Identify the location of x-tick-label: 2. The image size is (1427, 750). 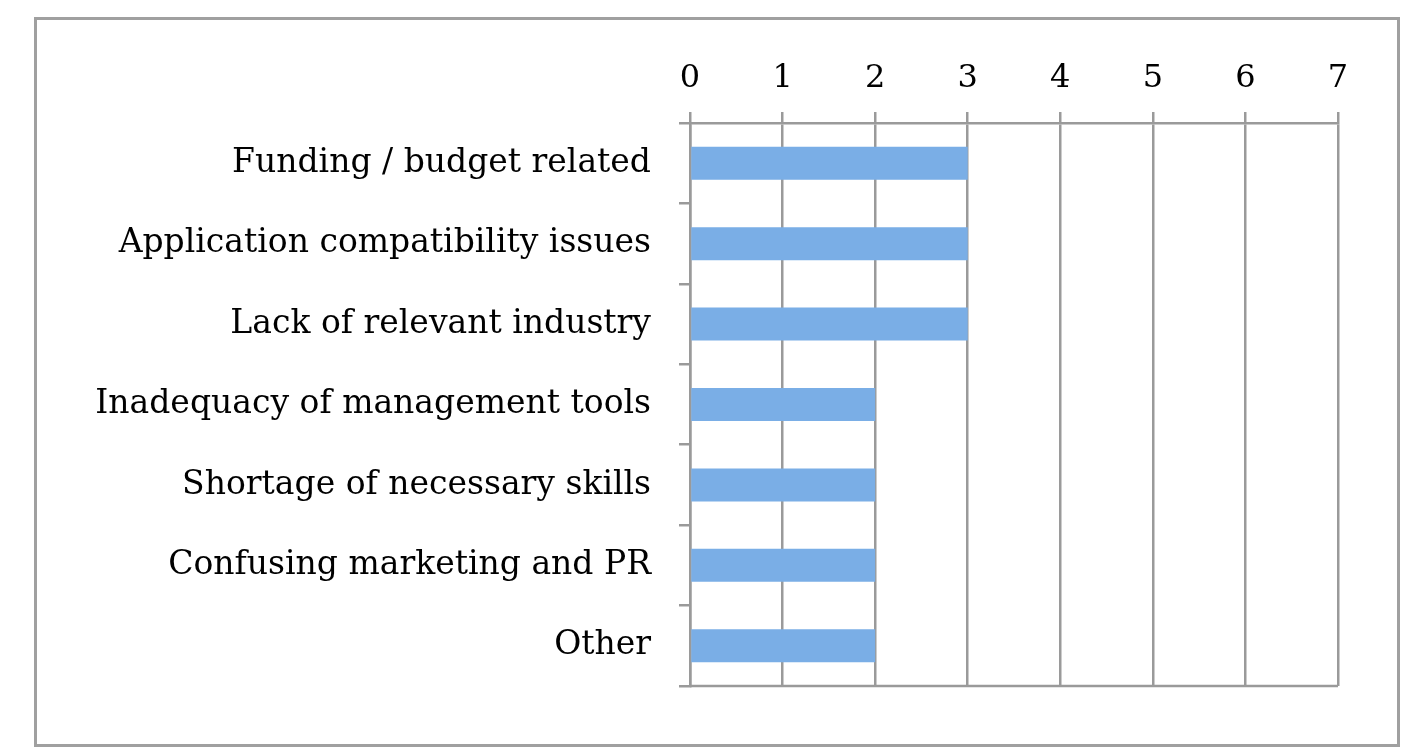
(875, 76).